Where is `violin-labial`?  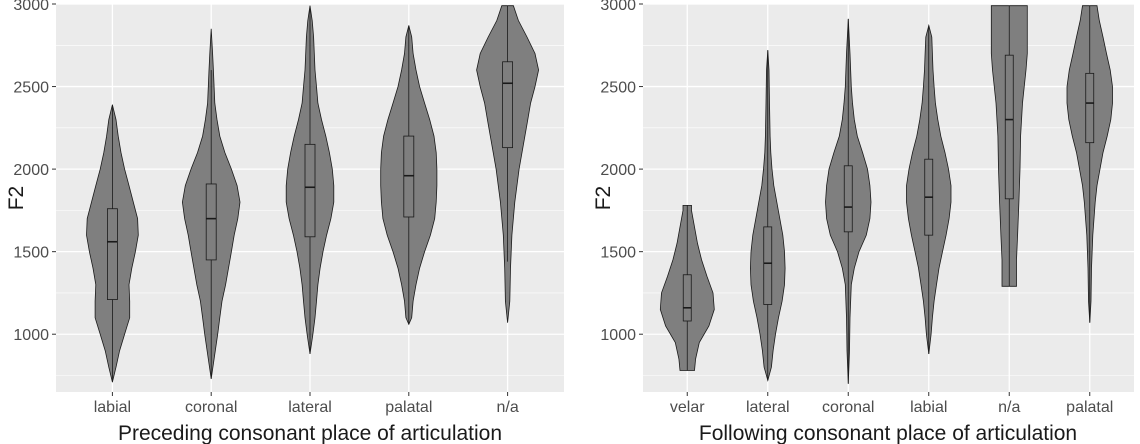
violin-labial is located at coordinates (112, 243).